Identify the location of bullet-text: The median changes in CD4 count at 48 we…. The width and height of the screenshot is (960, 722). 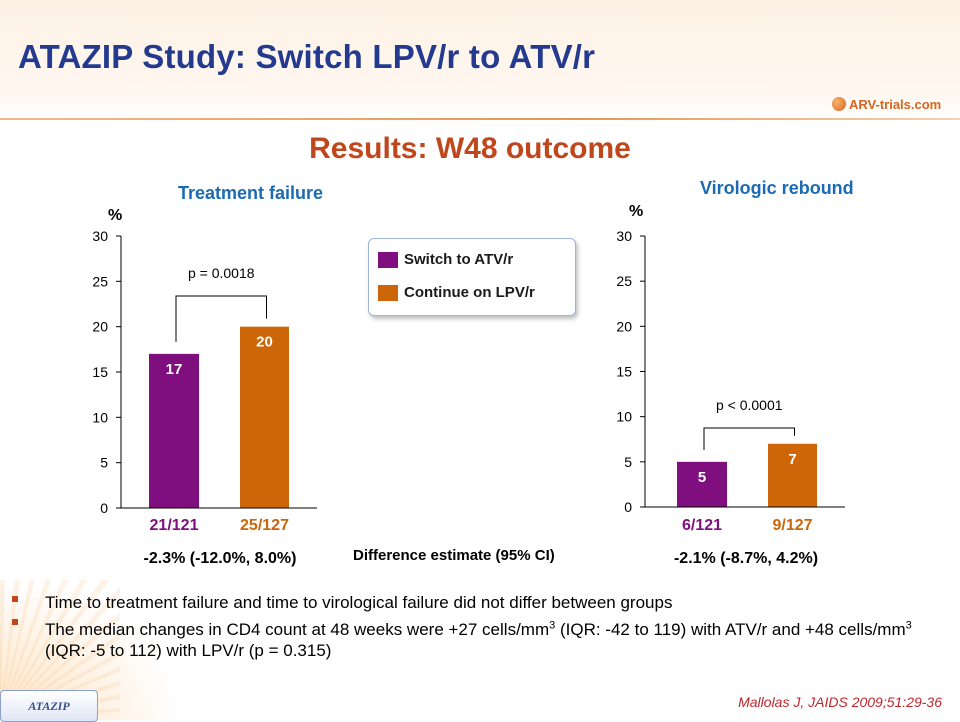
(478, 639).